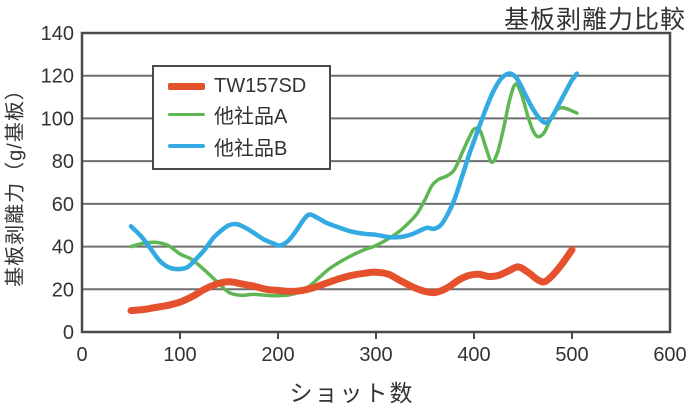 This screenshot has width=690, height=408. What do you see at coordinates (351, 280) in the screenshot?
I see `series-line-TW157SD` at bounding box center [351, 280].